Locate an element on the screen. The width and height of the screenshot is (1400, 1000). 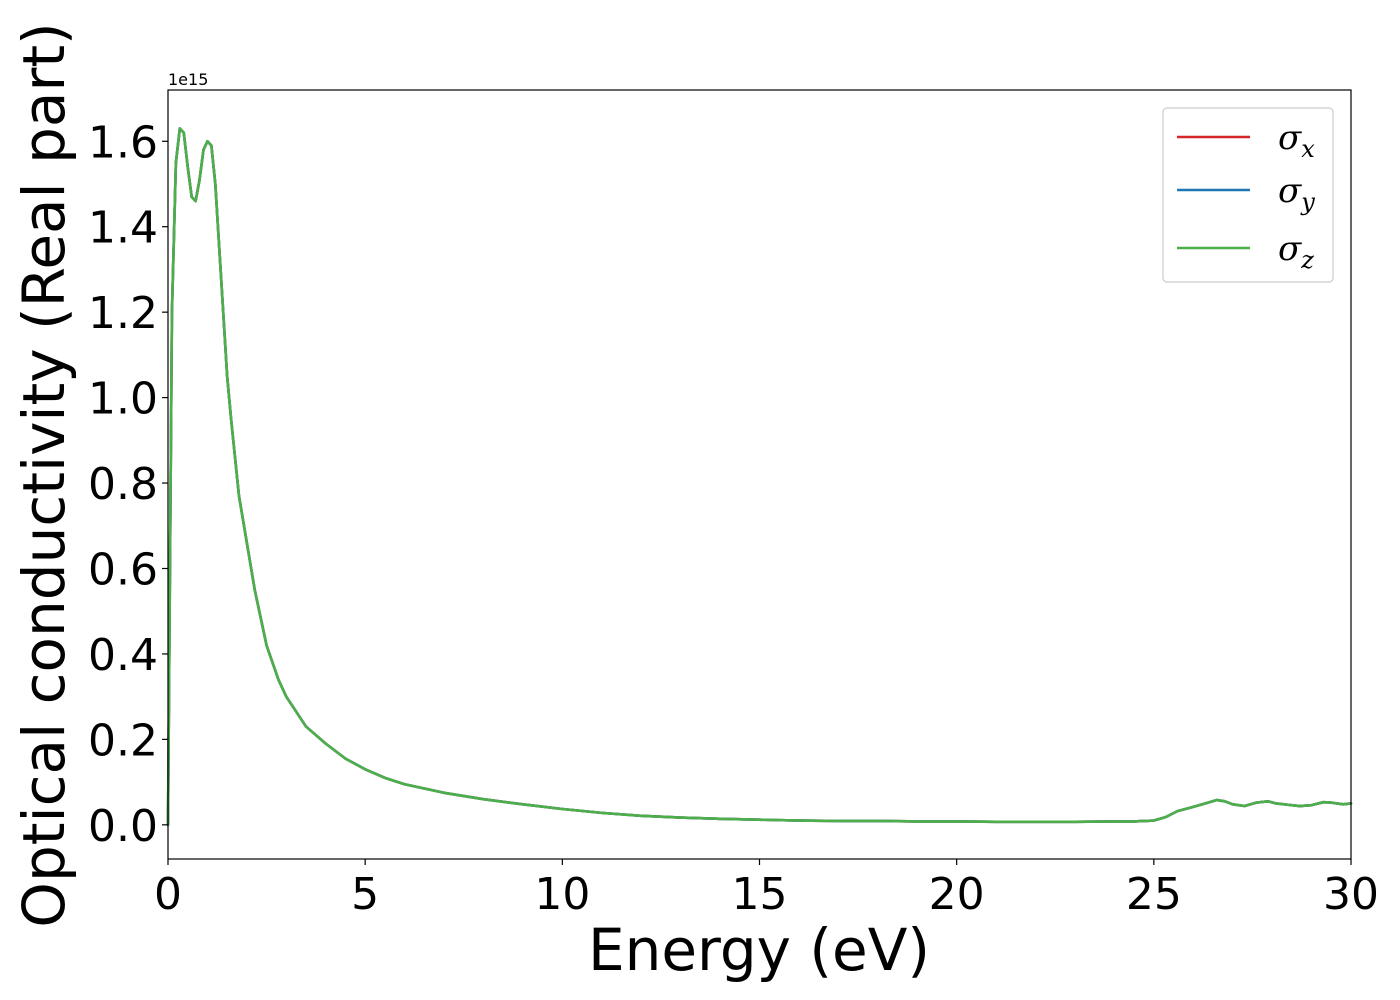
x-tick-label: 0 is located at coordinates (168, 894).